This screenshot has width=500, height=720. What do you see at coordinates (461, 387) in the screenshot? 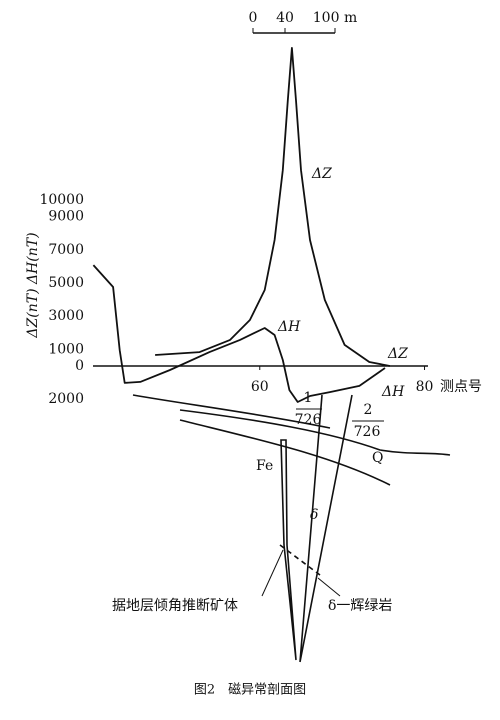
I see `x-axis-label: 测点号` at bounding box center [461, 387].